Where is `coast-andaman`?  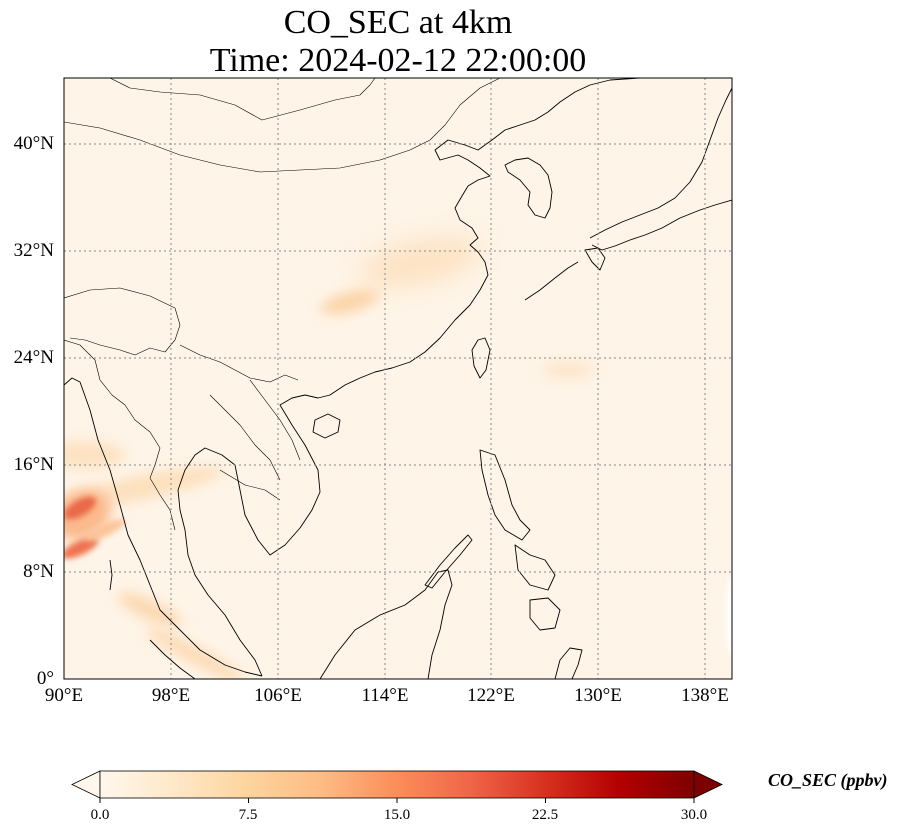
coast-andaman is located at coordinates (111, 575).